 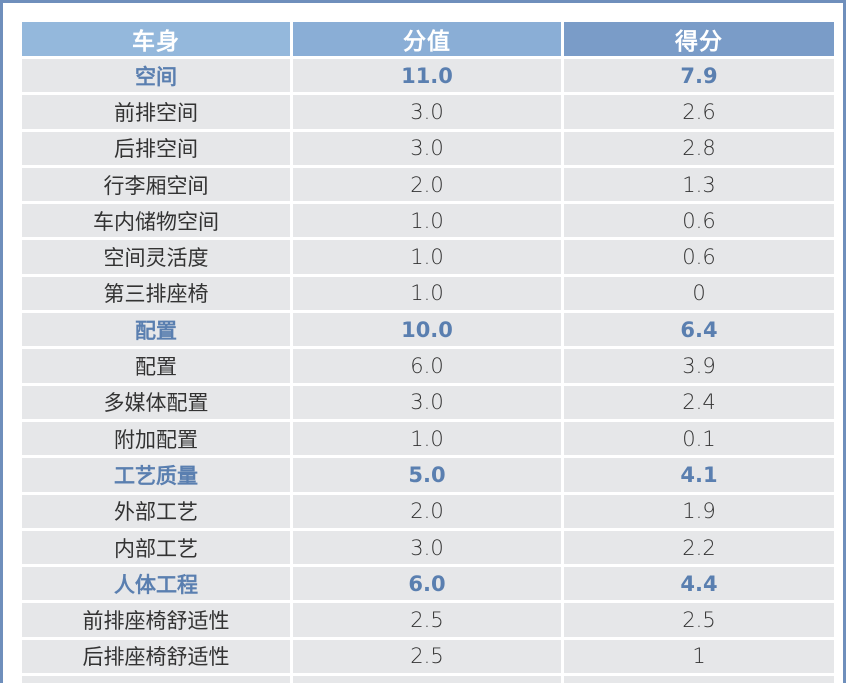 I want to click on cell-score: 3.9, so click(x=699, y=366).